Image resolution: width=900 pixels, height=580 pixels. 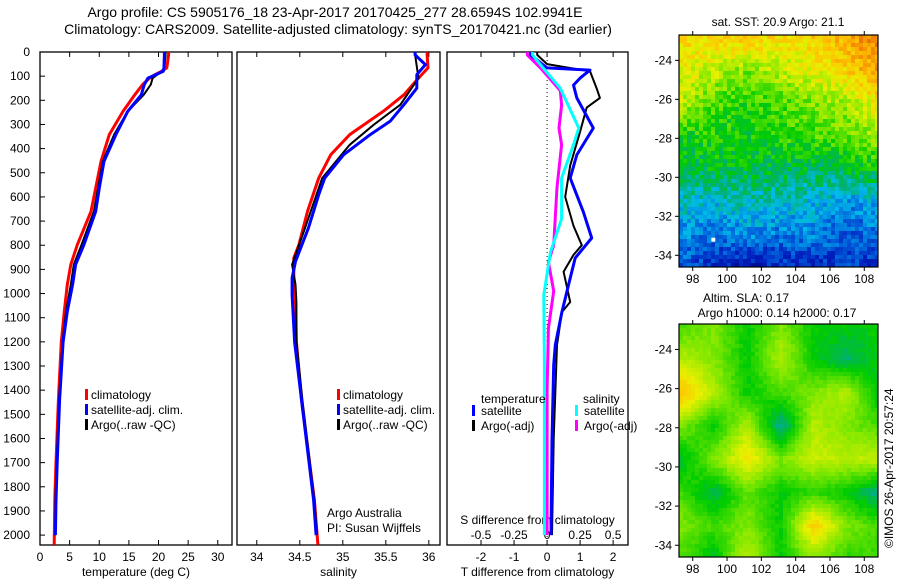 I want to click on y-tick-label: 1600, so click(x=16, y=438).